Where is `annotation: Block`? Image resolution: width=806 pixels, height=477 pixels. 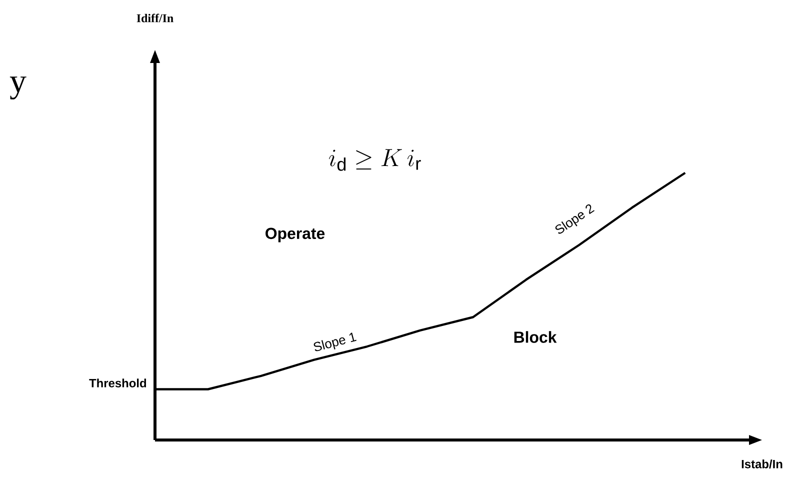
annotation: Block is located at coordinates (535, 337).